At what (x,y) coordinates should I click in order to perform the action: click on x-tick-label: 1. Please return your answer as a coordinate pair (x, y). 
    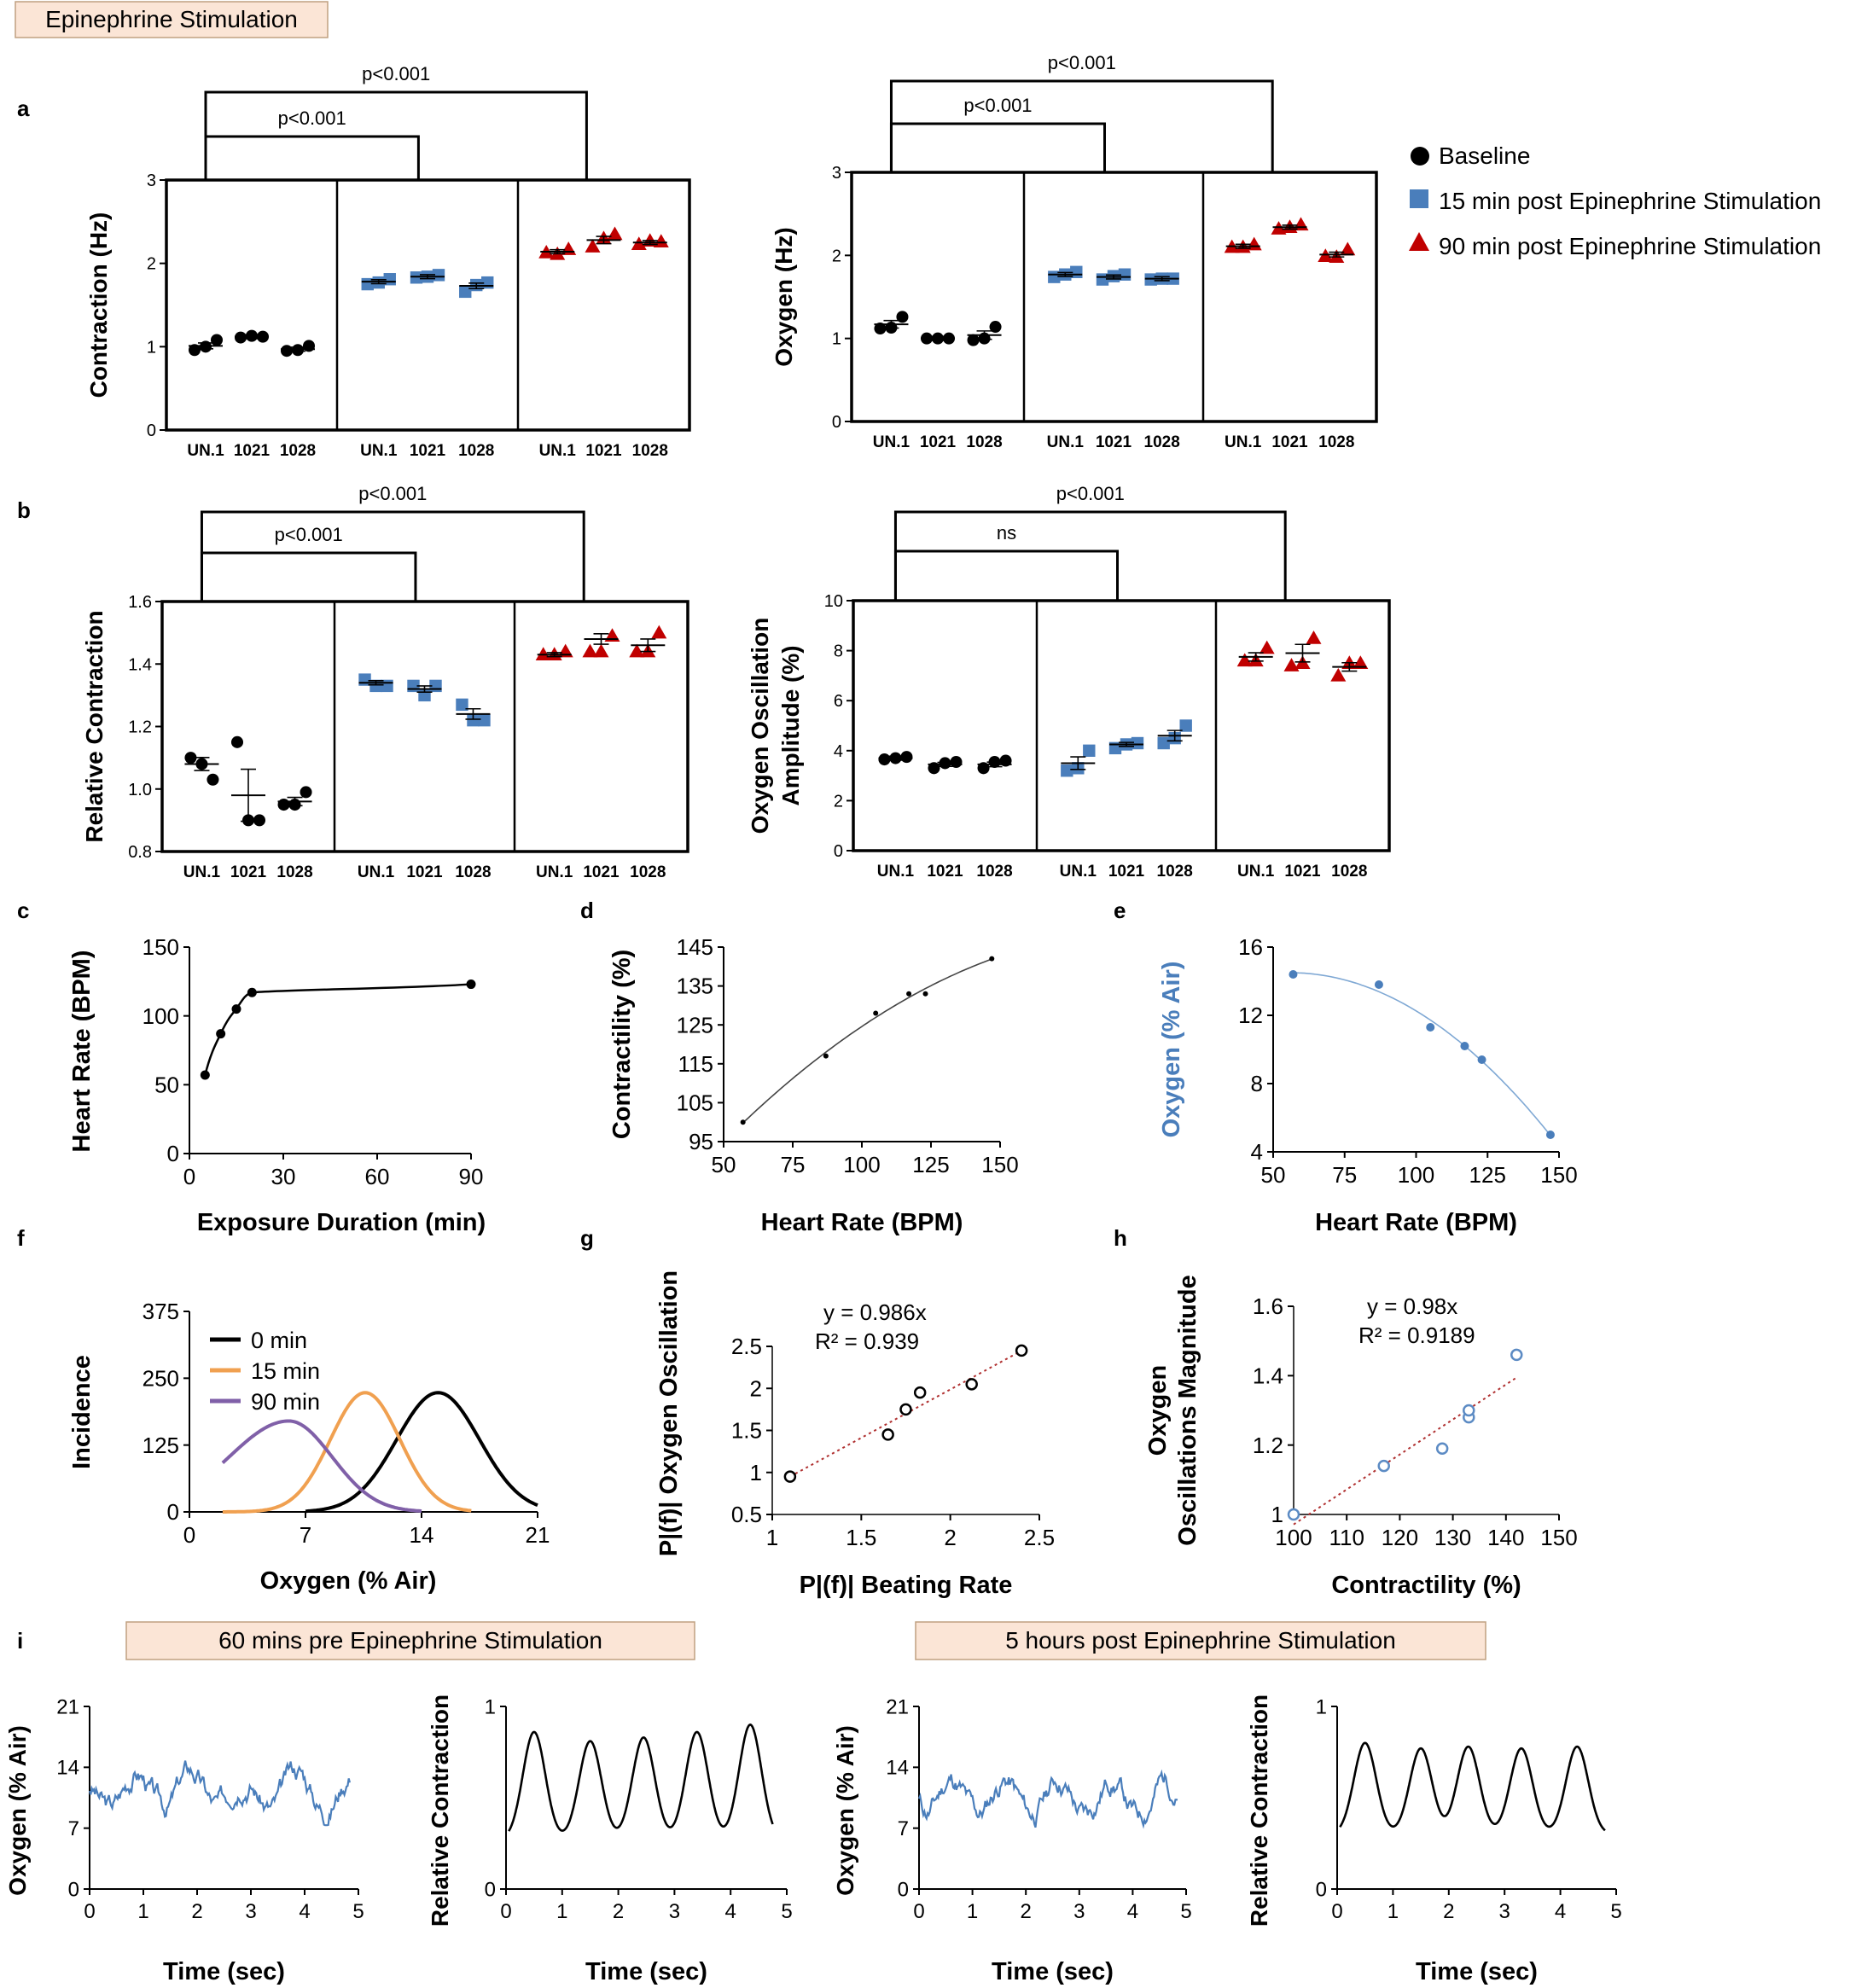
    Looking at the image, I should click on (561, 1911).